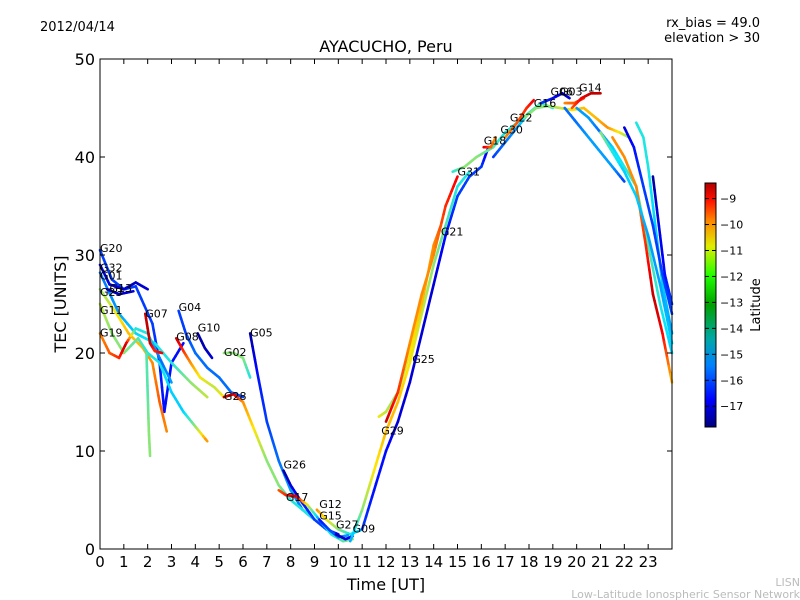  What do you see at coordinates (528, 562) in the screenshot?
I see `x-tick-label: 18` at bounding box center [528, 562].